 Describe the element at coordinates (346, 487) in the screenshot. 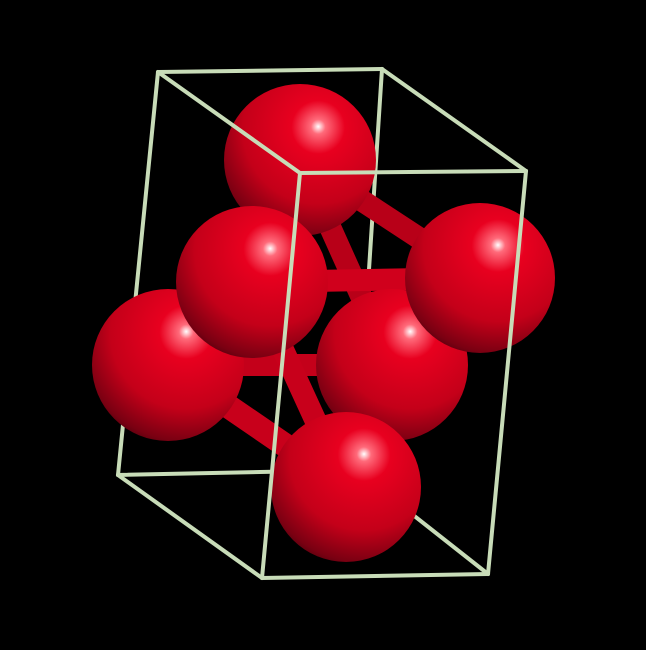

I see `atom-bottom` at that location.